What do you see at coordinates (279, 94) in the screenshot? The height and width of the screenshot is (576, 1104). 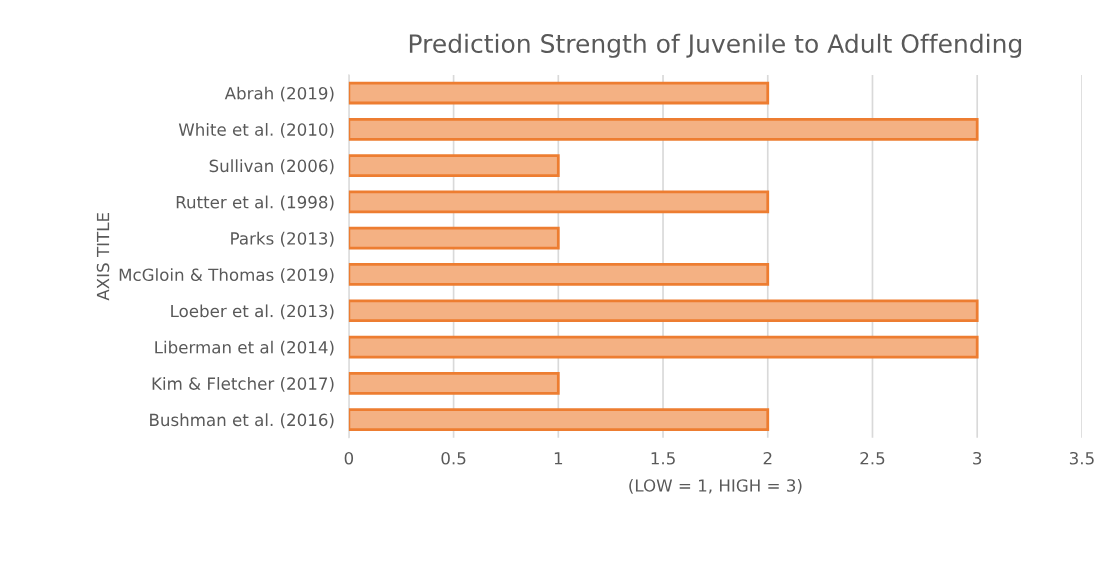 I see `y-tick-label: Abrah (2019)` at bounding box center [279, 94].